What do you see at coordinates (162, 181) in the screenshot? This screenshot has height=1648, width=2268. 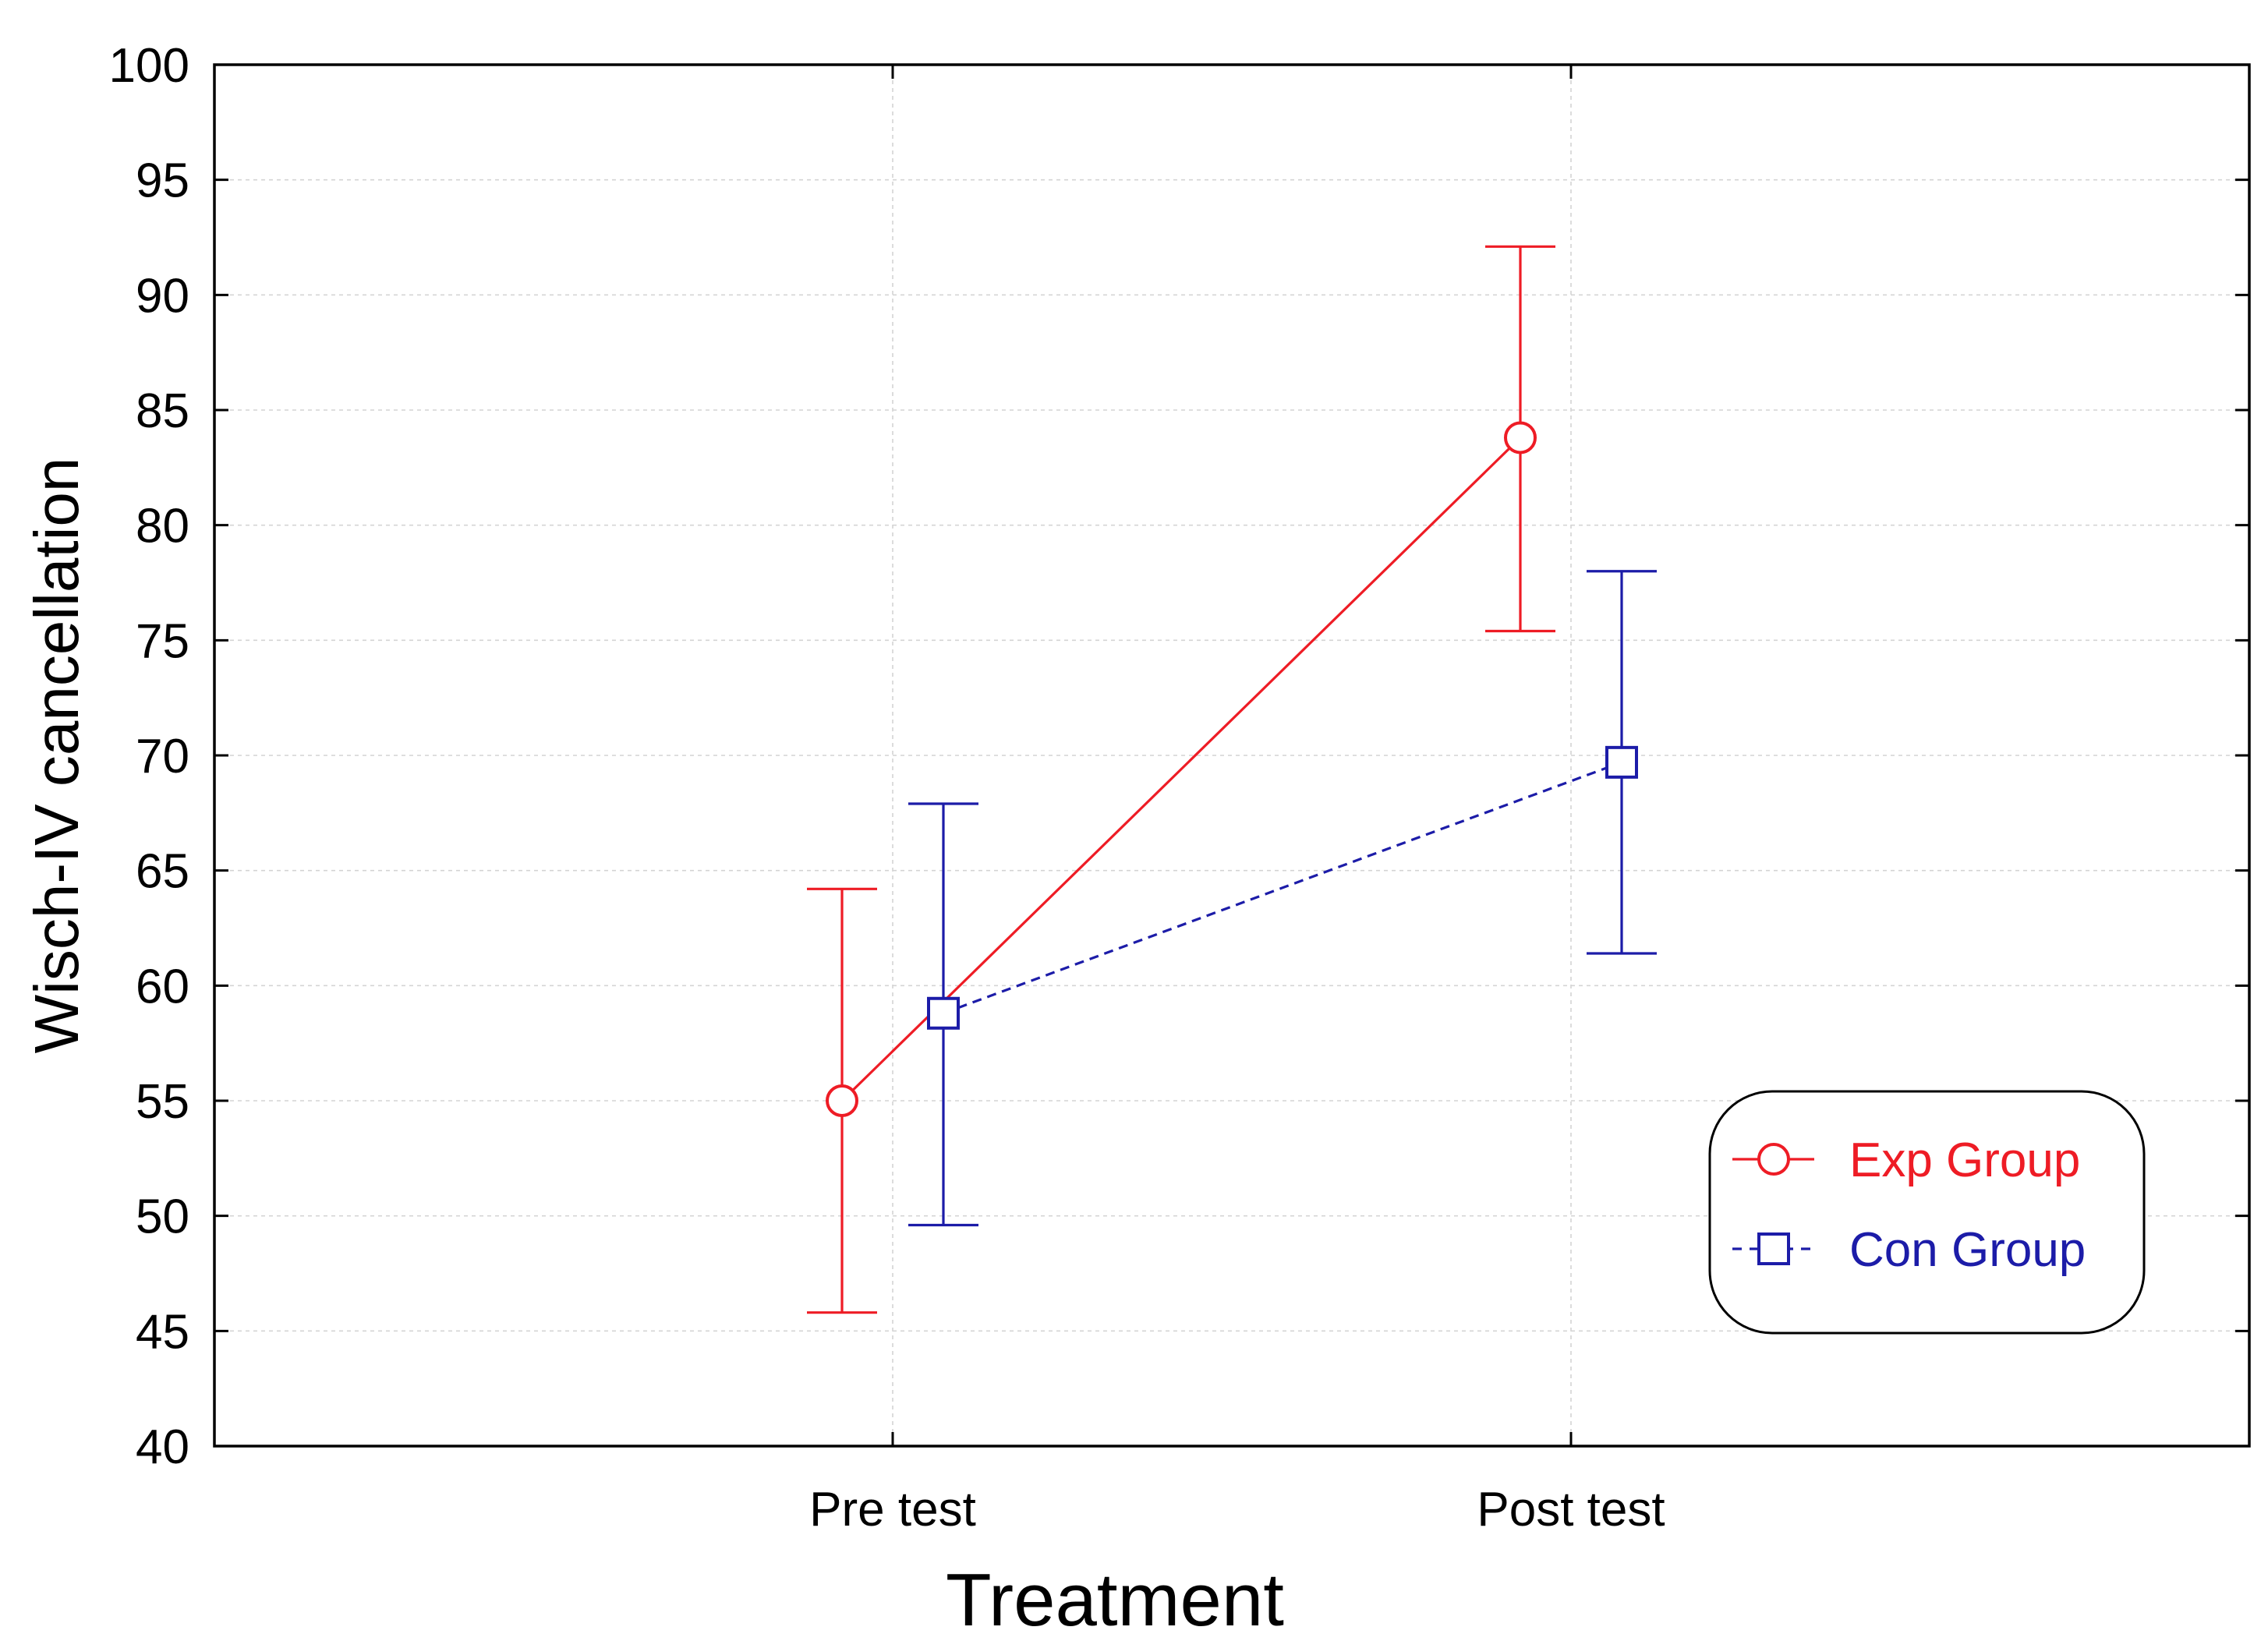 I see `y-tick-label: 95` at bounding box center [162, 181].